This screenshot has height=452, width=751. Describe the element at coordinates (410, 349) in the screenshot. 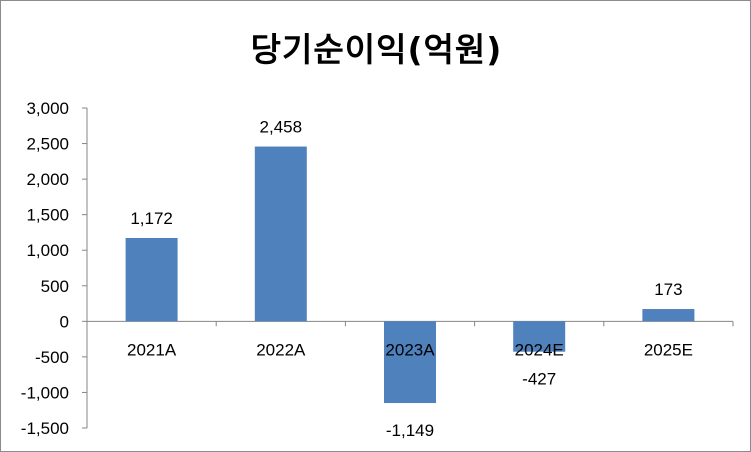

I see `x-tick-label: 2023A` at that location.